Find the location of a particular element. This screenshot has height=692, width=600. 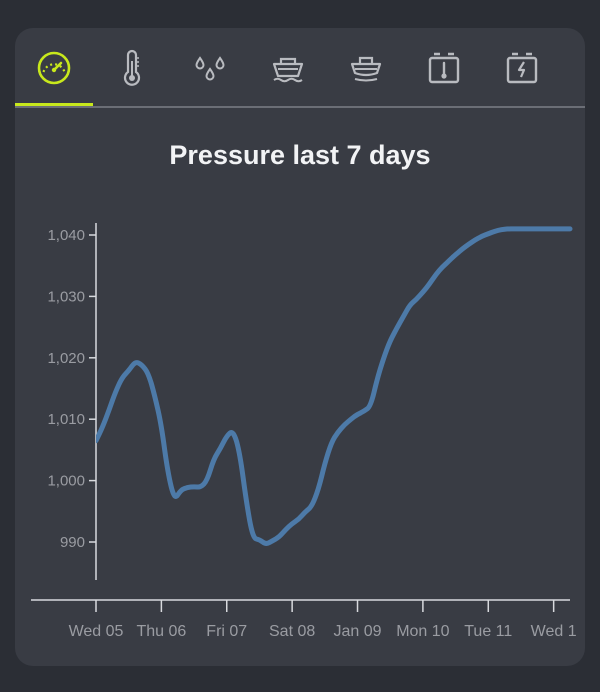

x-tick-label: Thu 06 is located at coordinates (161, 631).